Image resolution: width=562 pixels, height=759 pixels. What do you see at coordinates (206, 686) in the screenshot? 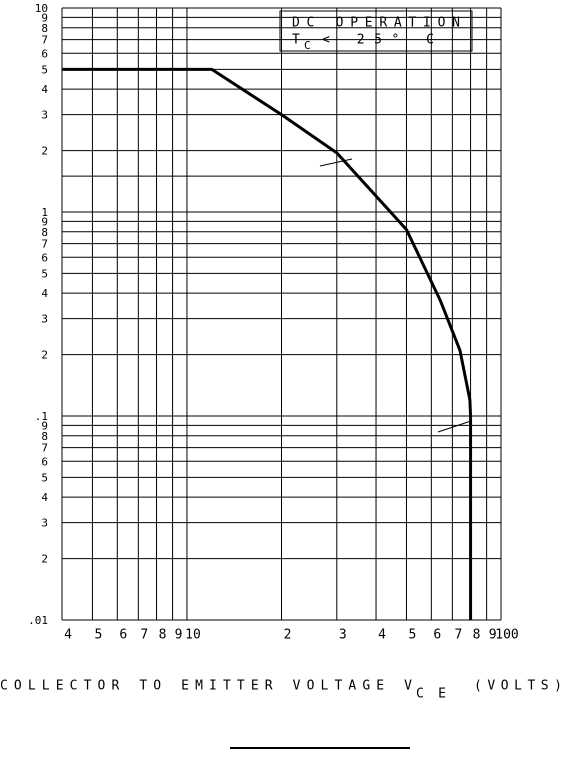
I see `x-axis-label: COLLECTOR TO EMITTER VOLTAGE V` at bounding box center [206, 686].